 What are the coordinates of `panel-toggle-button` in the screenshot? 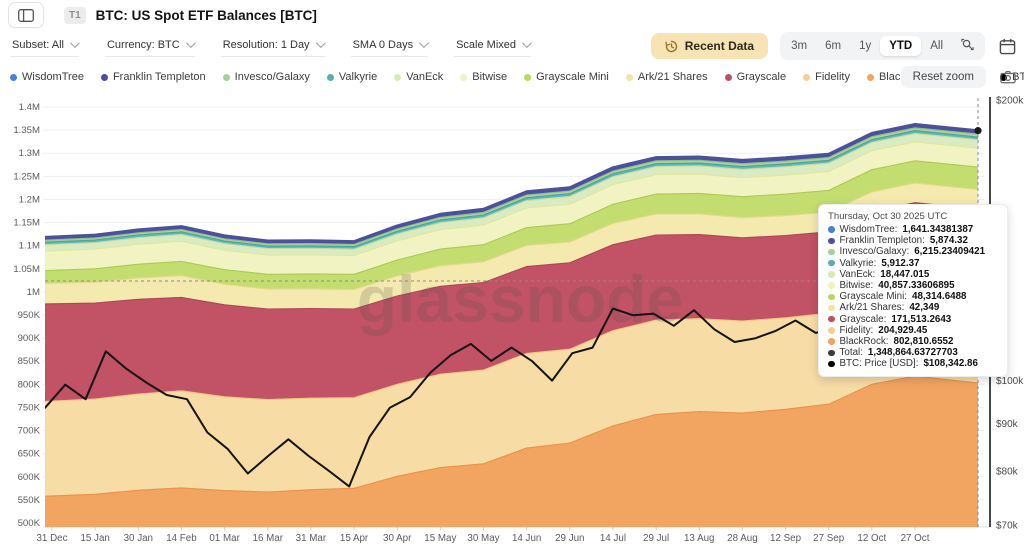 It's located at (26, 15).